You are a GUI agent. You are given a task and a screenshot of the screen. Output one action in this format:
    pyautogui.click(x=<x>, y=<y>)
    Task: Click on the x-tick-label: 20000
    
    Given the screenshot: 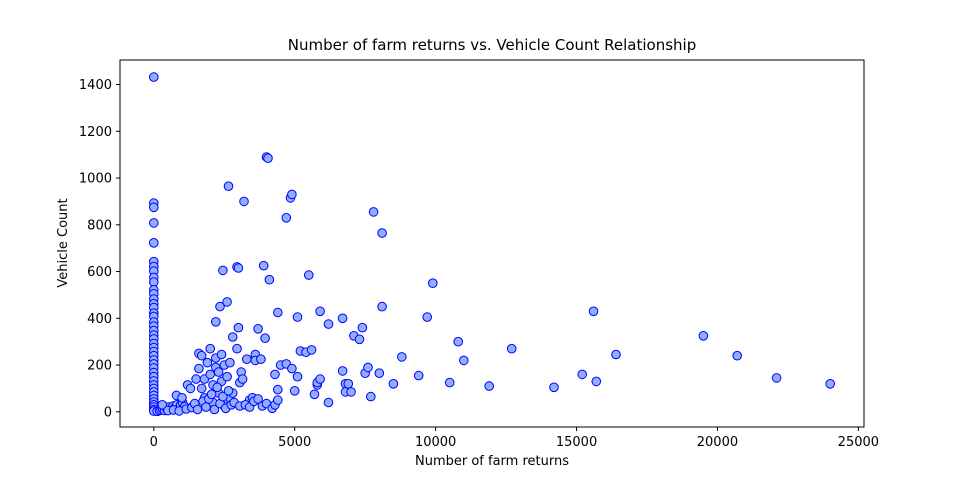 What is the action you would take?
    pyautogui.click(x=717, y=442)
    